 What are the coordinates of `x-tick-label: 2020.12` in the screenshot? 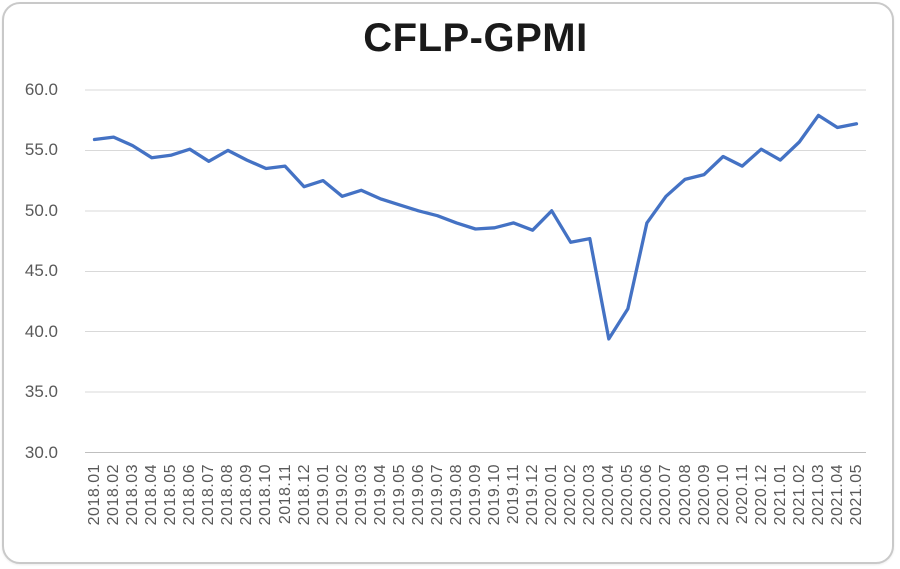 It's located at (761, 495).